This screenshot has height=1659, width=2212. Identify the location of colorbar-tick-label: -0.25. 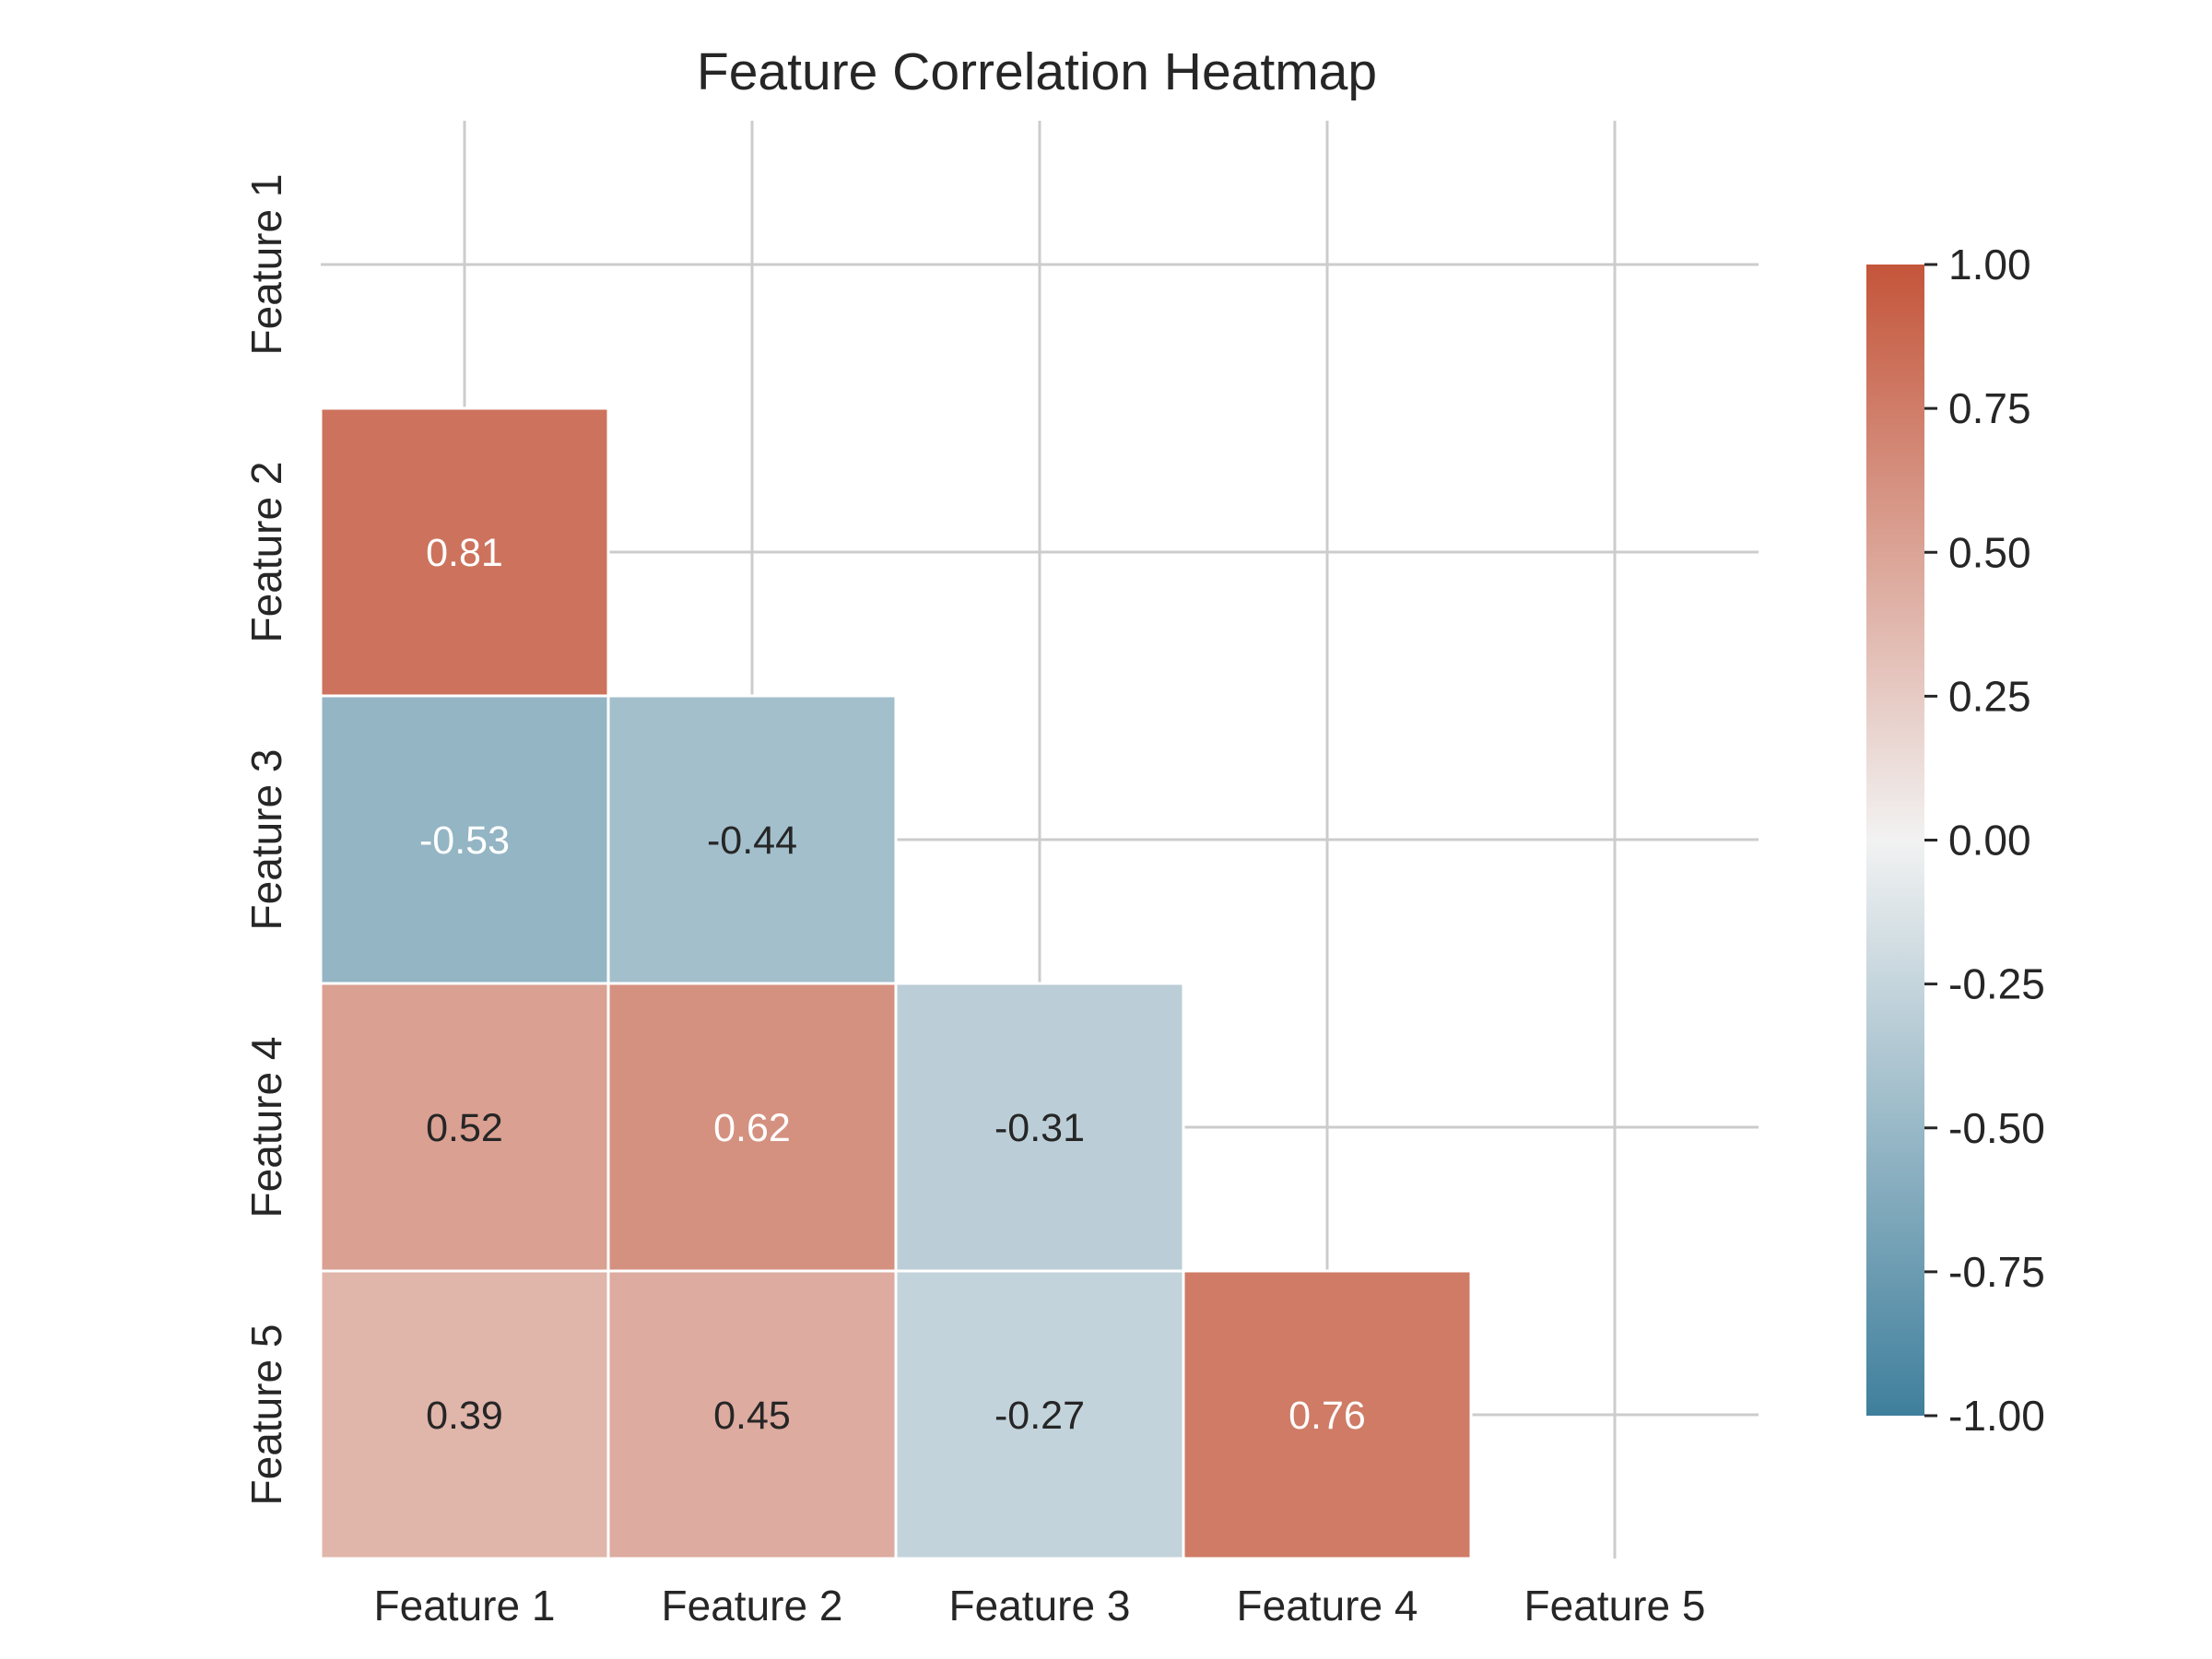
(1996, 984).